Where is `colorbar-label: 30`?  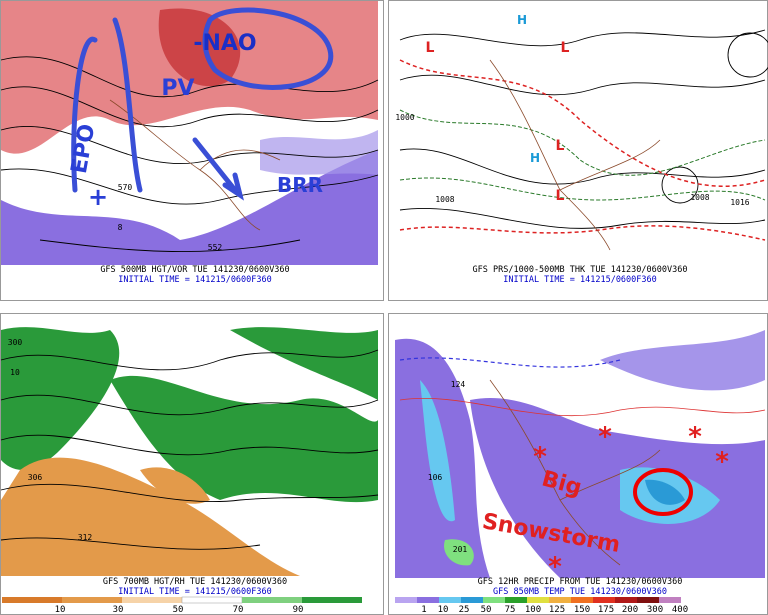
colorbar-label: 30 is located at coordinates (118, 610).